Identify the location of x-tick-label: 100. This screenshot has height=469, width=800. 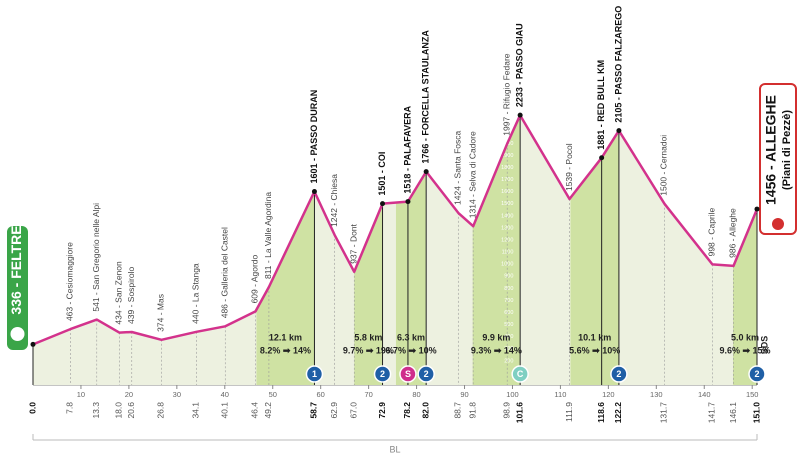
(512, 394).